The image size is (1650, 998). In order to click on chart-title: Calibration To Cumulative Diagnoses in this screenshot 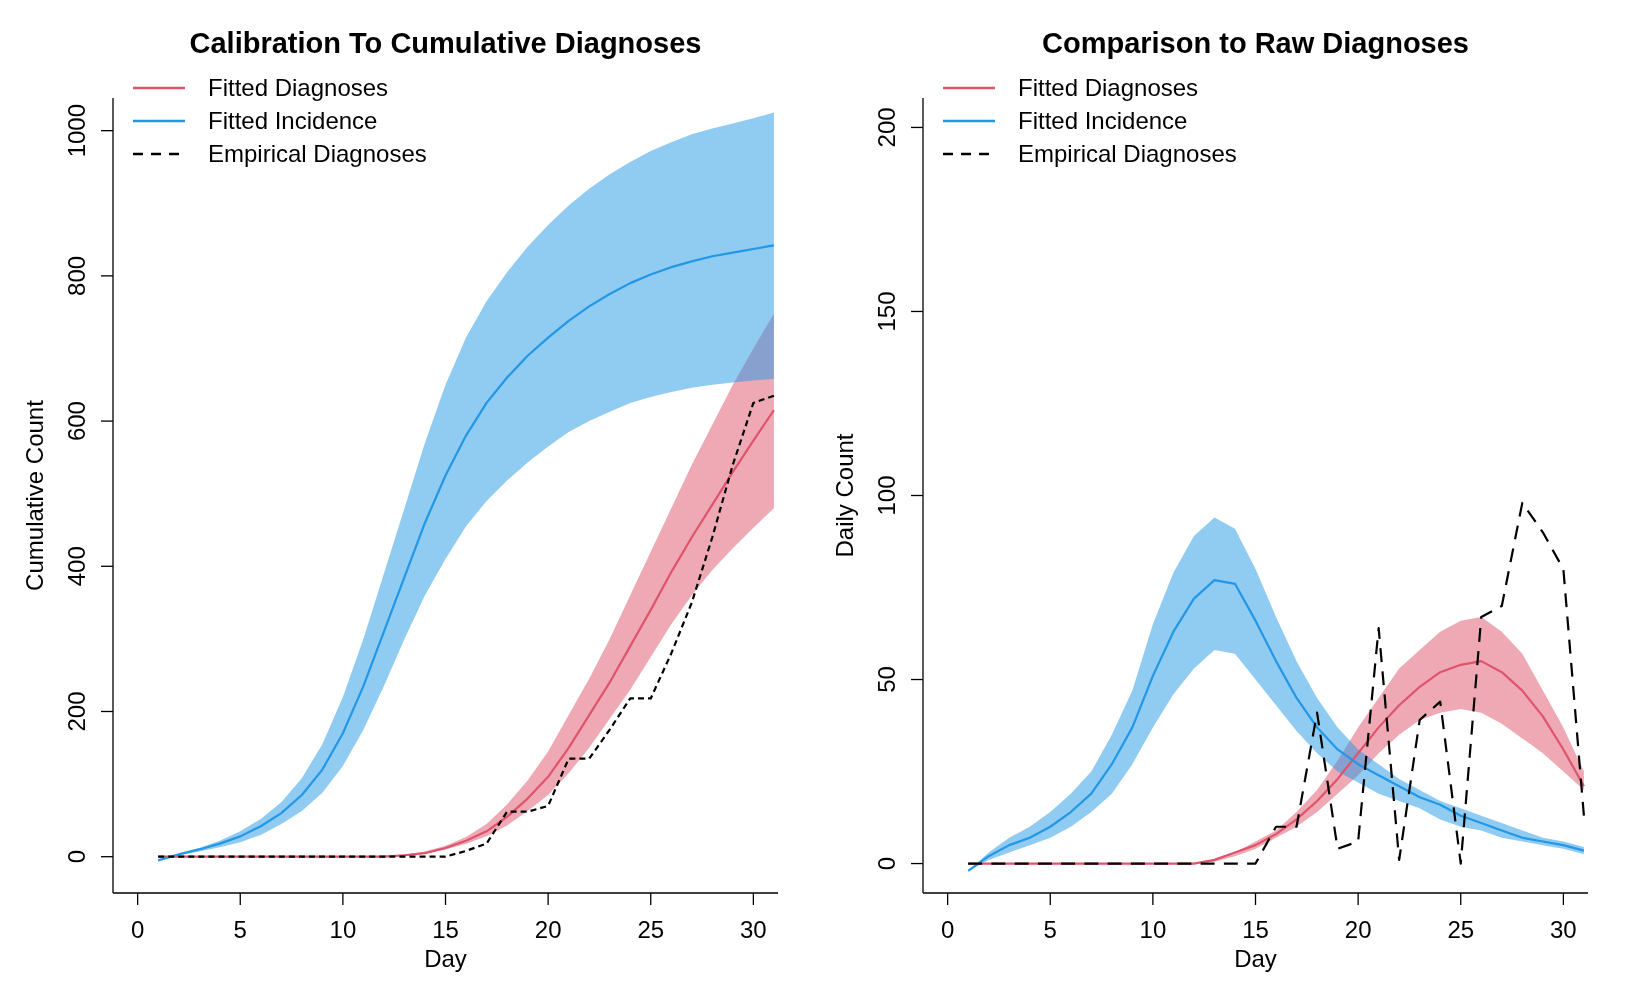, I will do `click(445, 43)`.